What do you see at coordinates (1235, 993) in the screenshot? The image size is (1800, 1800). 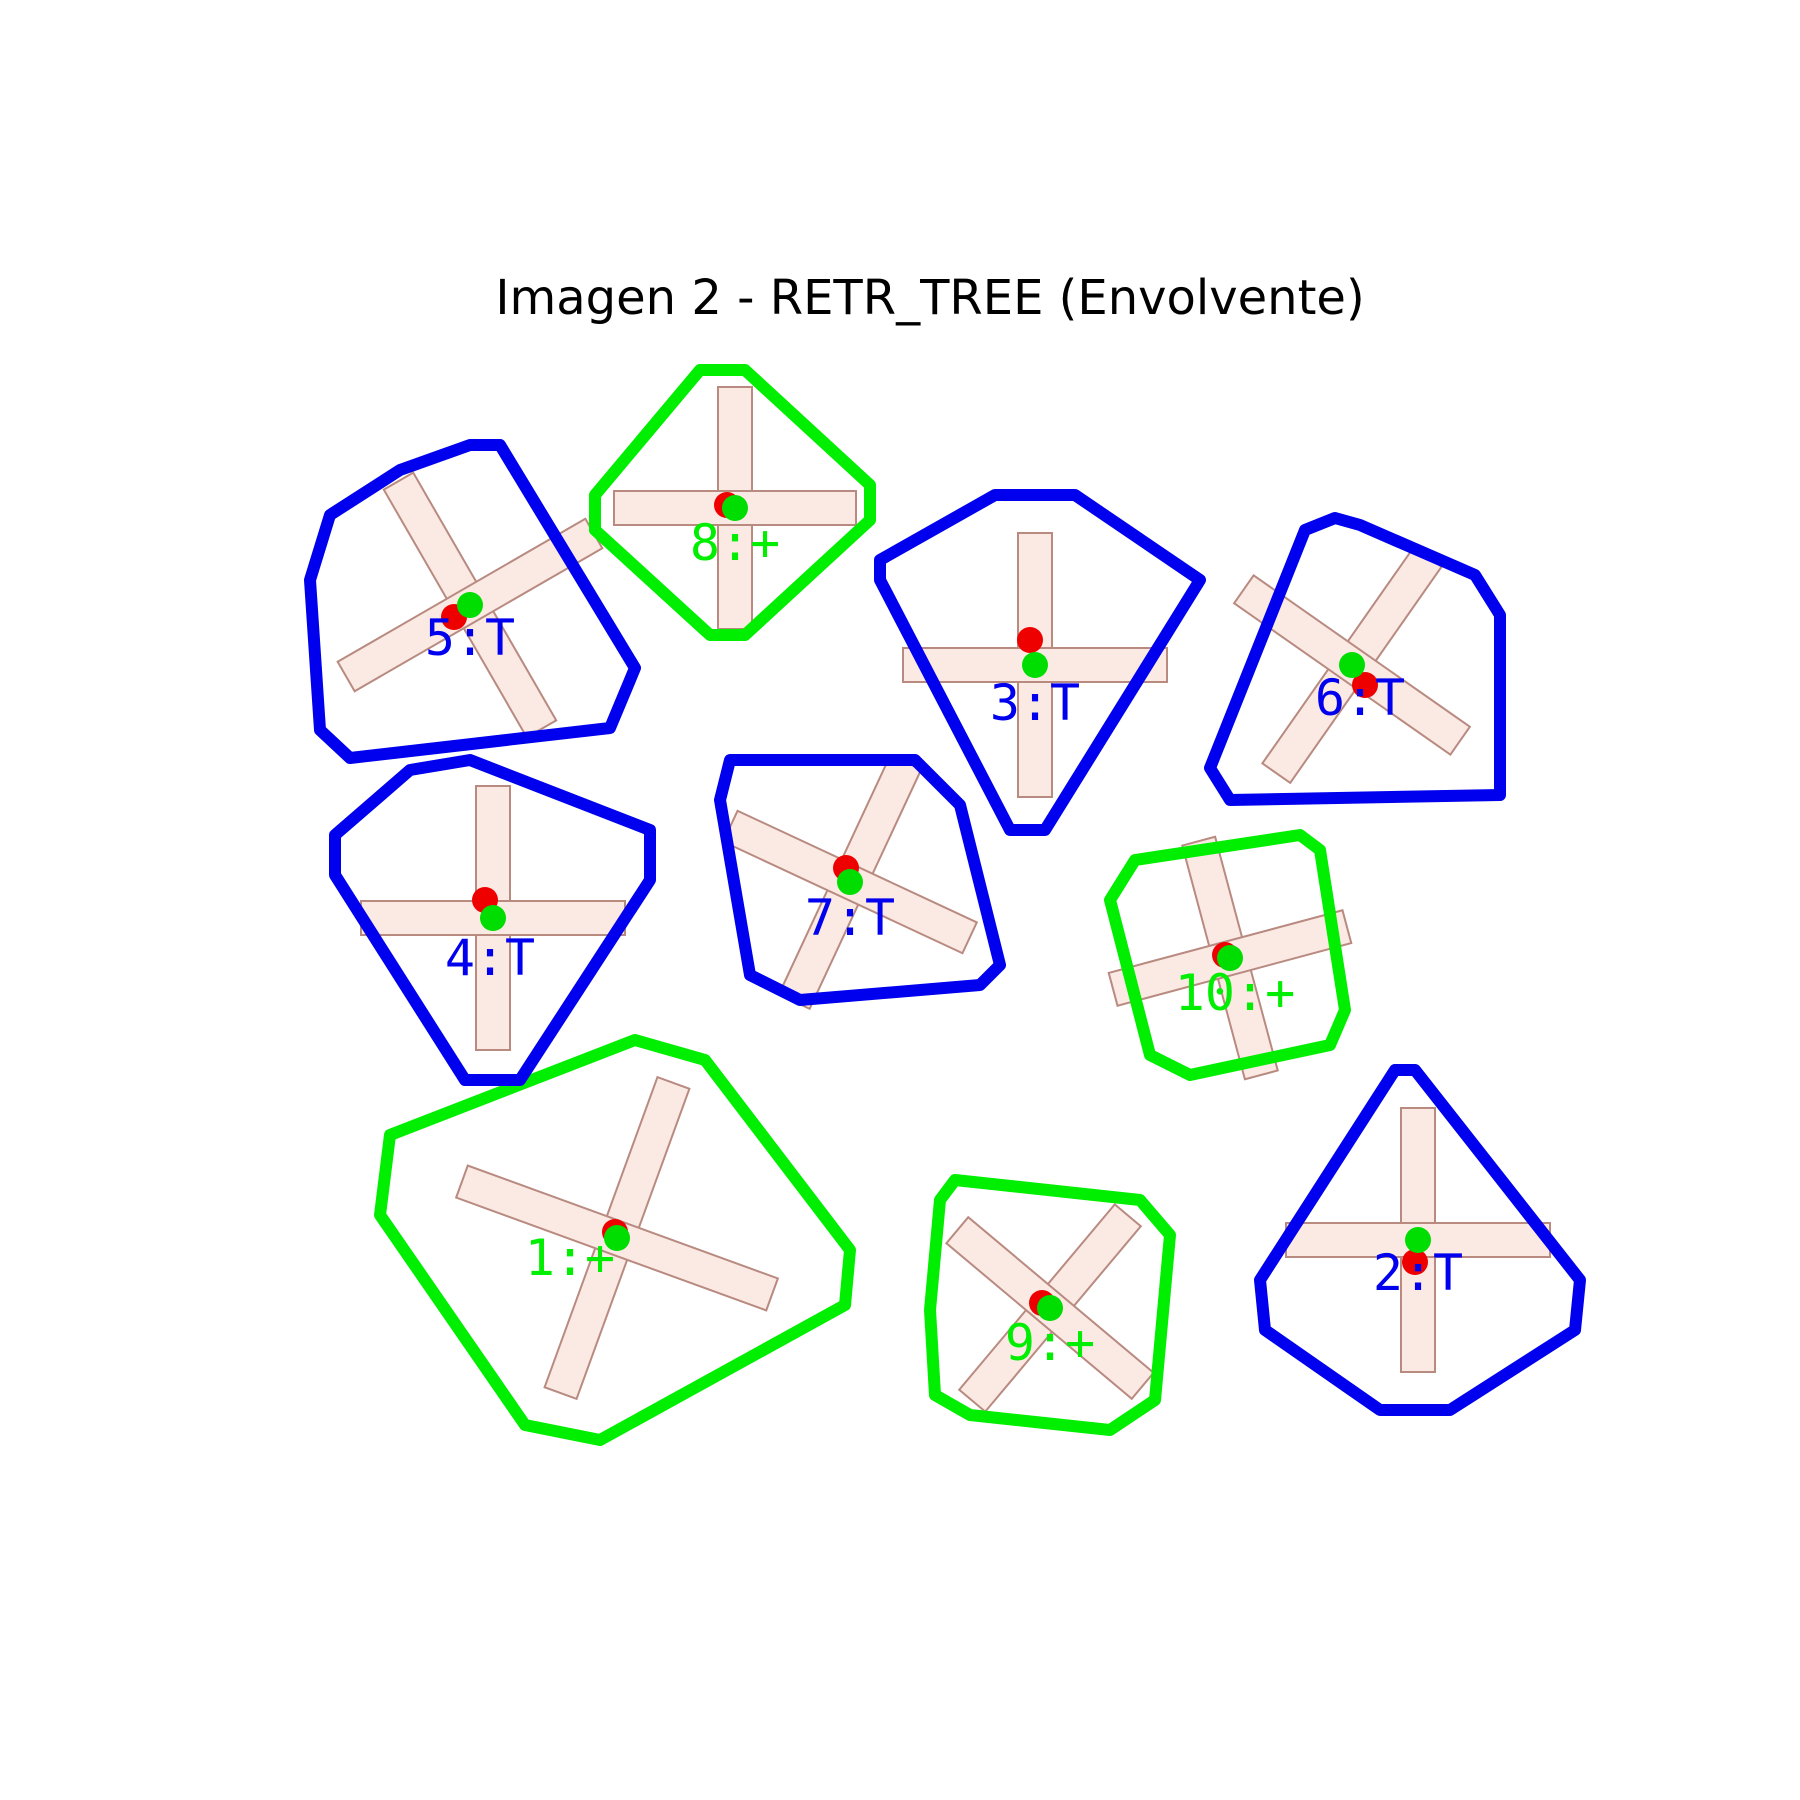 I see `shape-label-10: 10:+` at bounding box center [1235, 993].